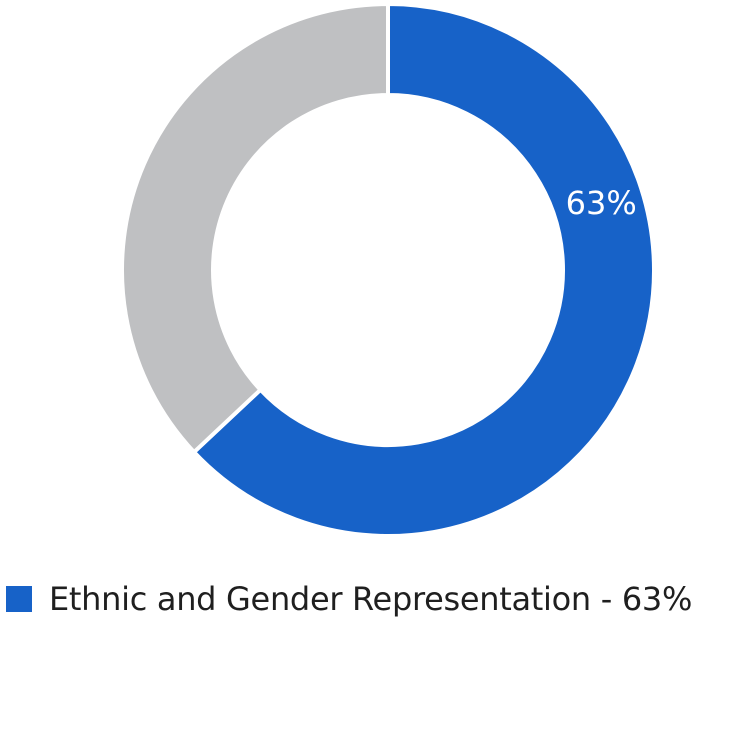 This screenshot has width=754, height=744. Describe the element at coordinates (19, 599) in the screenshot. I see `legend-swatch` at that location.